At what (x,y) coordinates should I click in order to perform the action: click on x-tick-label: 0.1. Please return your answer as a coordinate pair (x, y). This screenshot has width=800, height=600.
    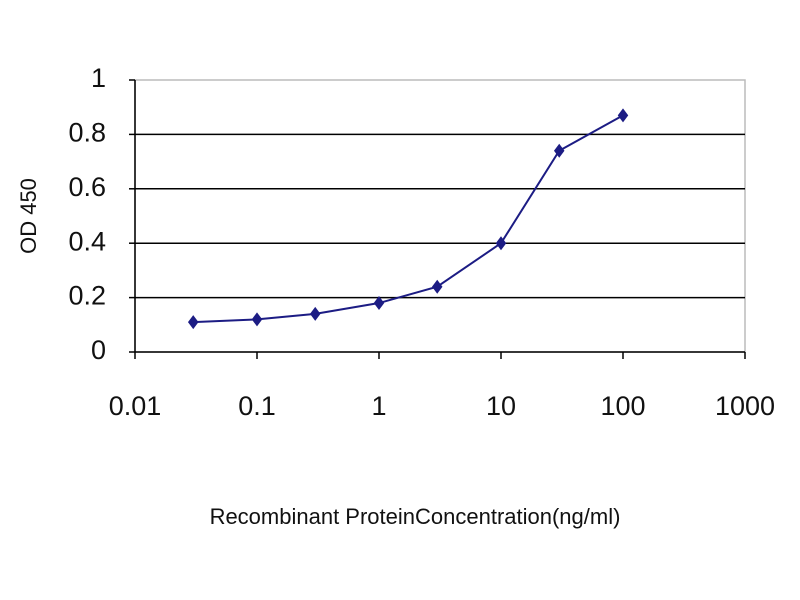
    Looking at the image, I should click on (257, 406).